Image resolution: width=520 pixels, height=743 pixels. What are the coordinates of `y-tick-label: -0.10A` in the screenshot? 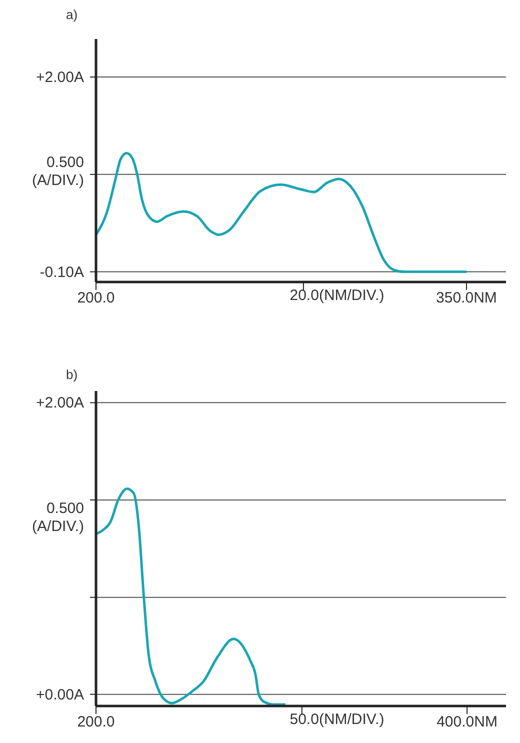 It's located at (62, 271).